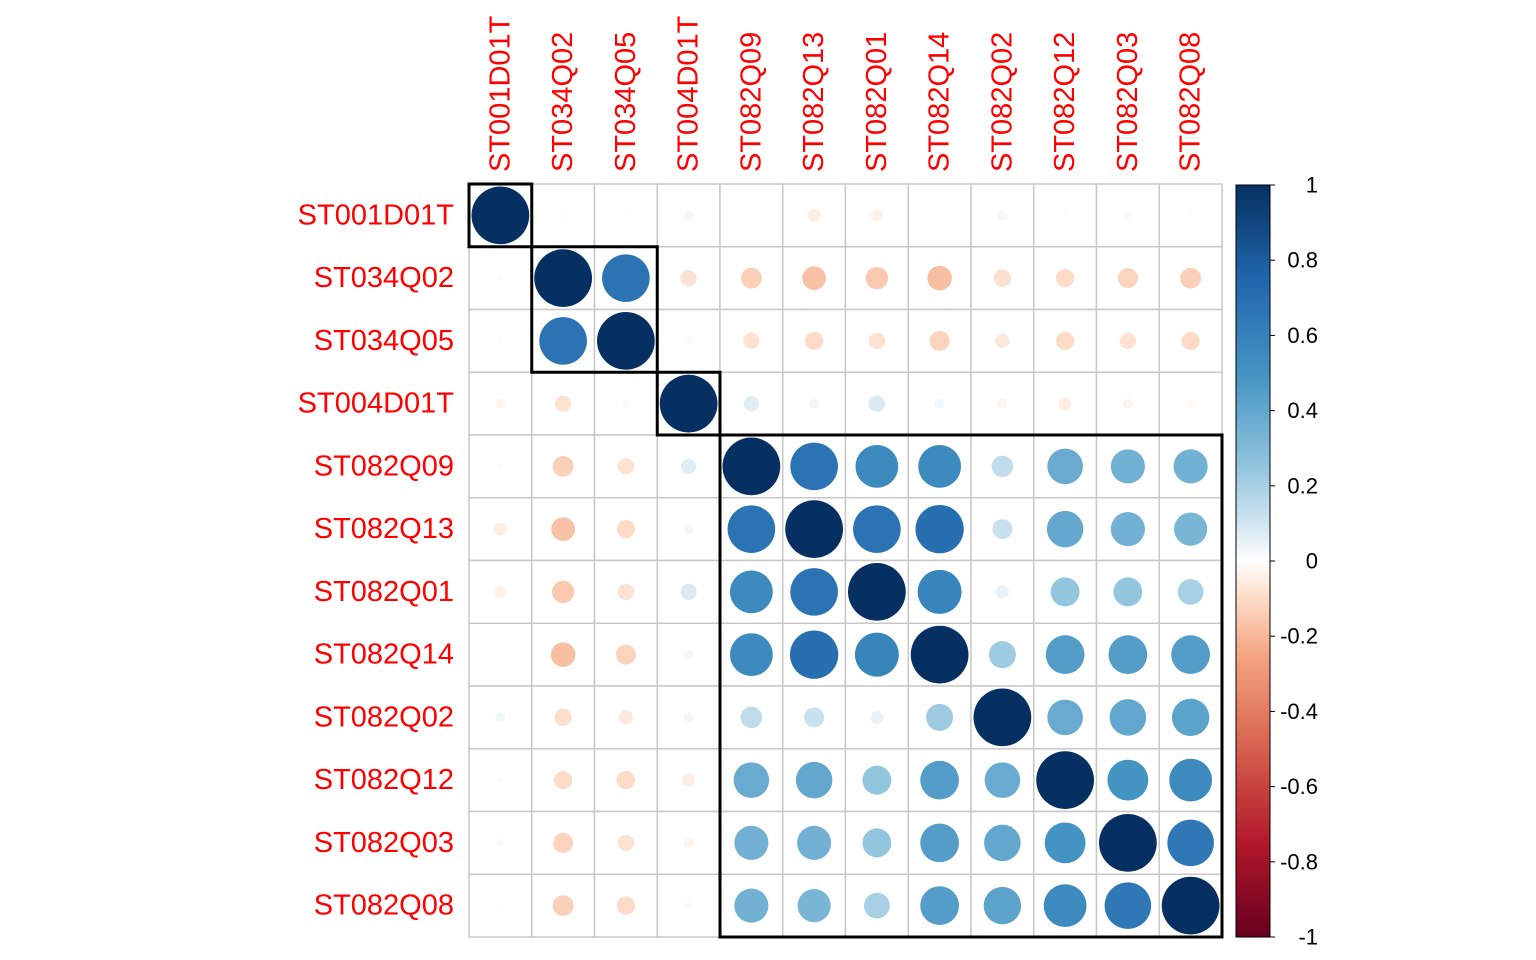  Describe the element at coordinates (384, 906) in the screenshot. I see `row-label: ST082Q08` at that location.